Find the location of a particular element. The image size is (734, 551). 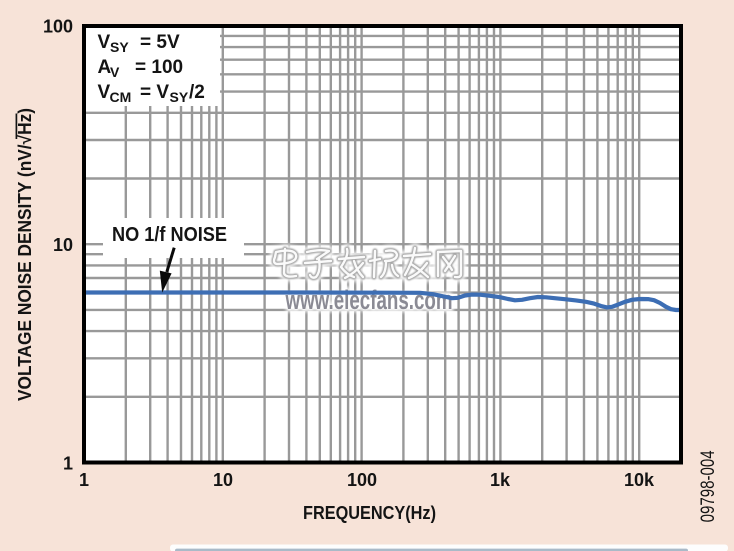

svg-text: CM is located at coordinates (121, 97).